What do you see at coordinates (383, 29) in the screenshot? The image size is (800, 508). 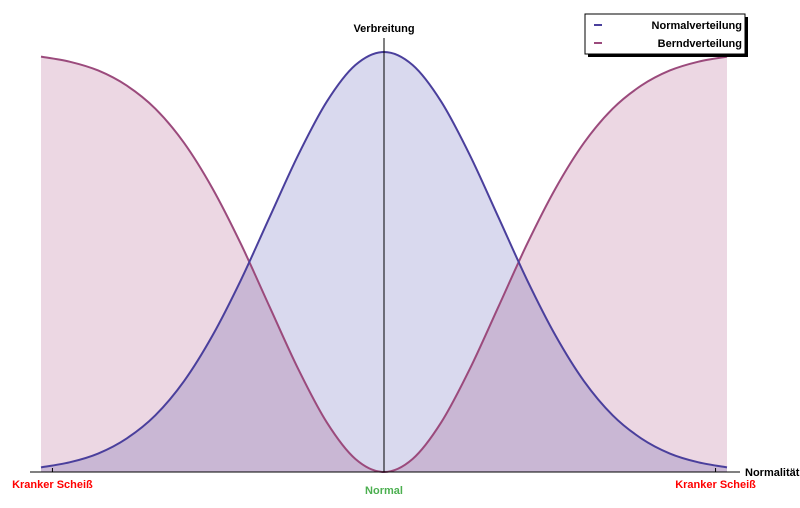 I see `y-axis-label: Verbreitung` at bounding box center [383, 29].